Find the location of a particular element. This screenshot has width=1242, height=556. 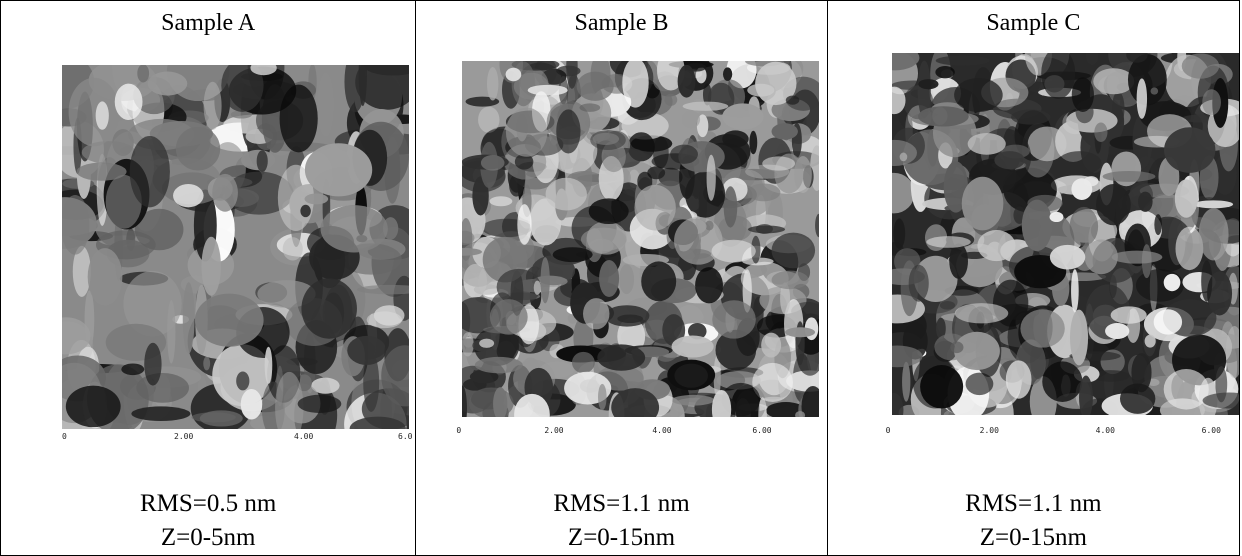

sample-c-z-range: Z=0-15nm is located at coordinates (1033, 537).